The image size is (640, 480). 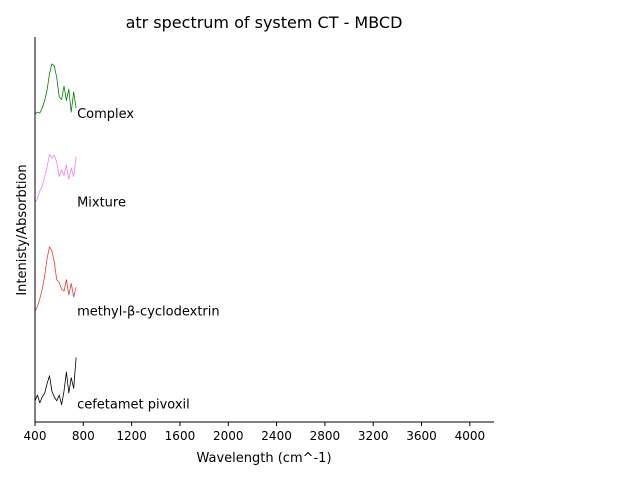 I want to click on y-axis-label: Intenisty/Absorbtion, so click(x=22, y=229).